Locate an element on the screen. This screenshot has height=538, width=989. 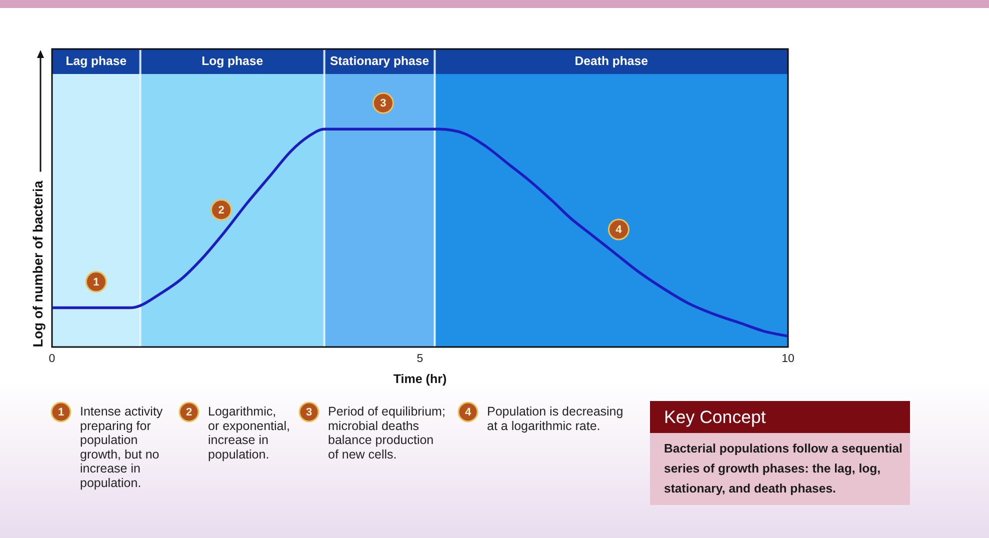
text: Population is decreasing at a logarithmic rate. is located at coordinates (555, 418).